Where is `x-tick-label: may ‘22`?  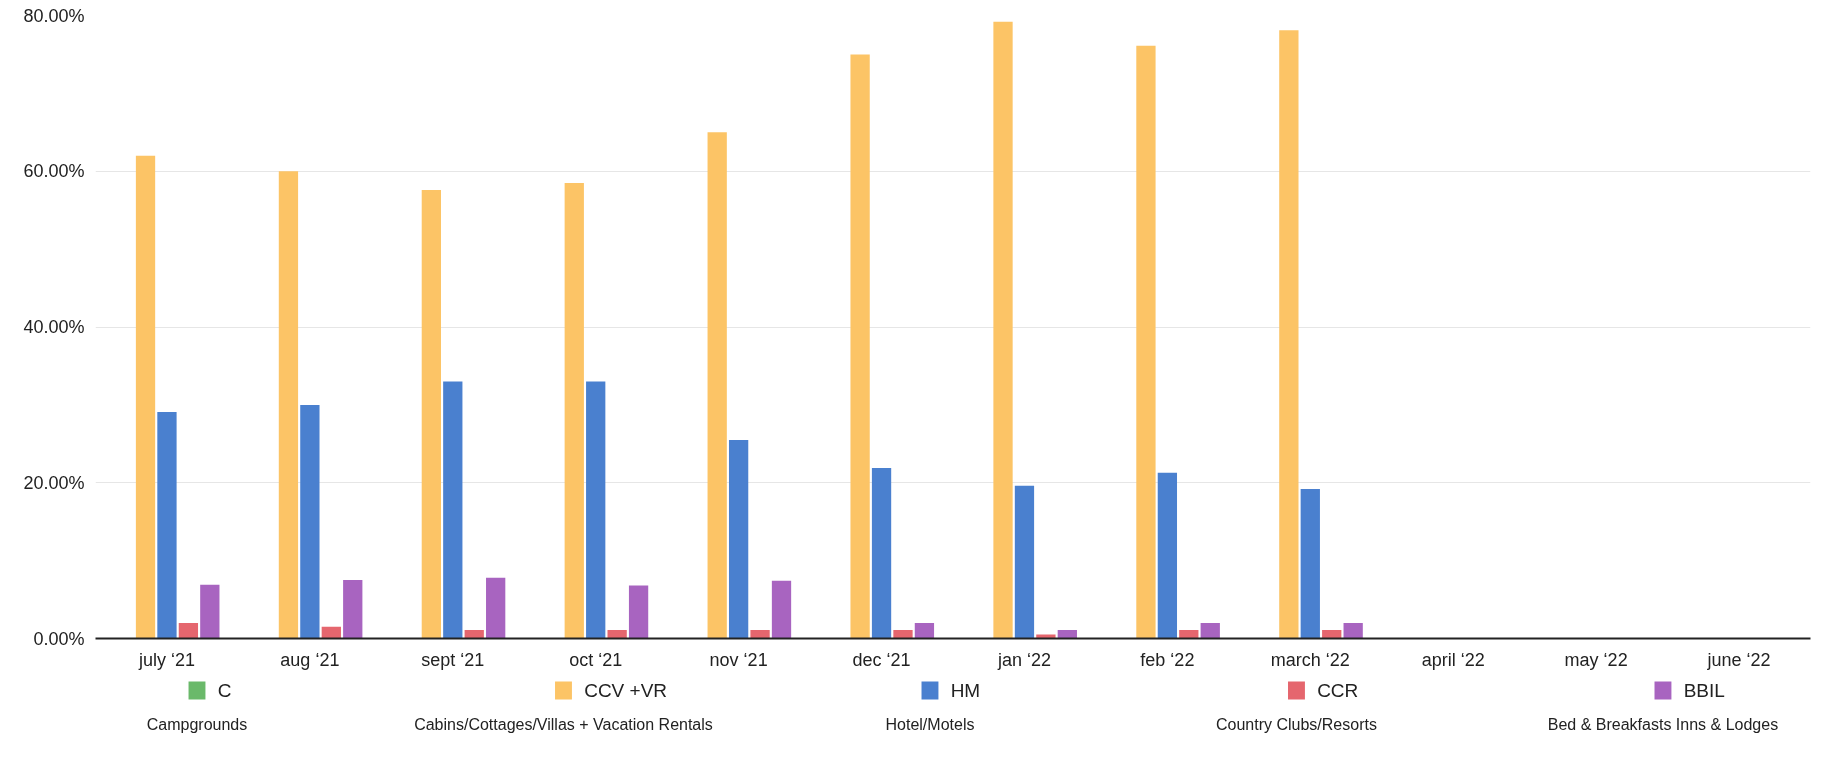 x-tick-label: may ‘22 is located at coordinates (1596, 659).